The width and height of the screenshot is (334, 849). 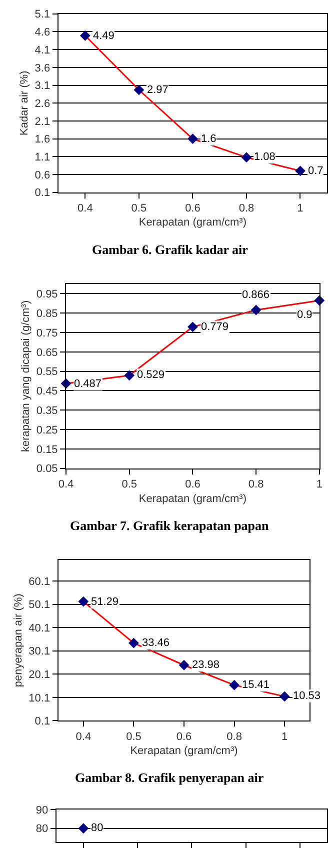 I want to click on y-tick-label: 0.95, so click(x=47, y=294).